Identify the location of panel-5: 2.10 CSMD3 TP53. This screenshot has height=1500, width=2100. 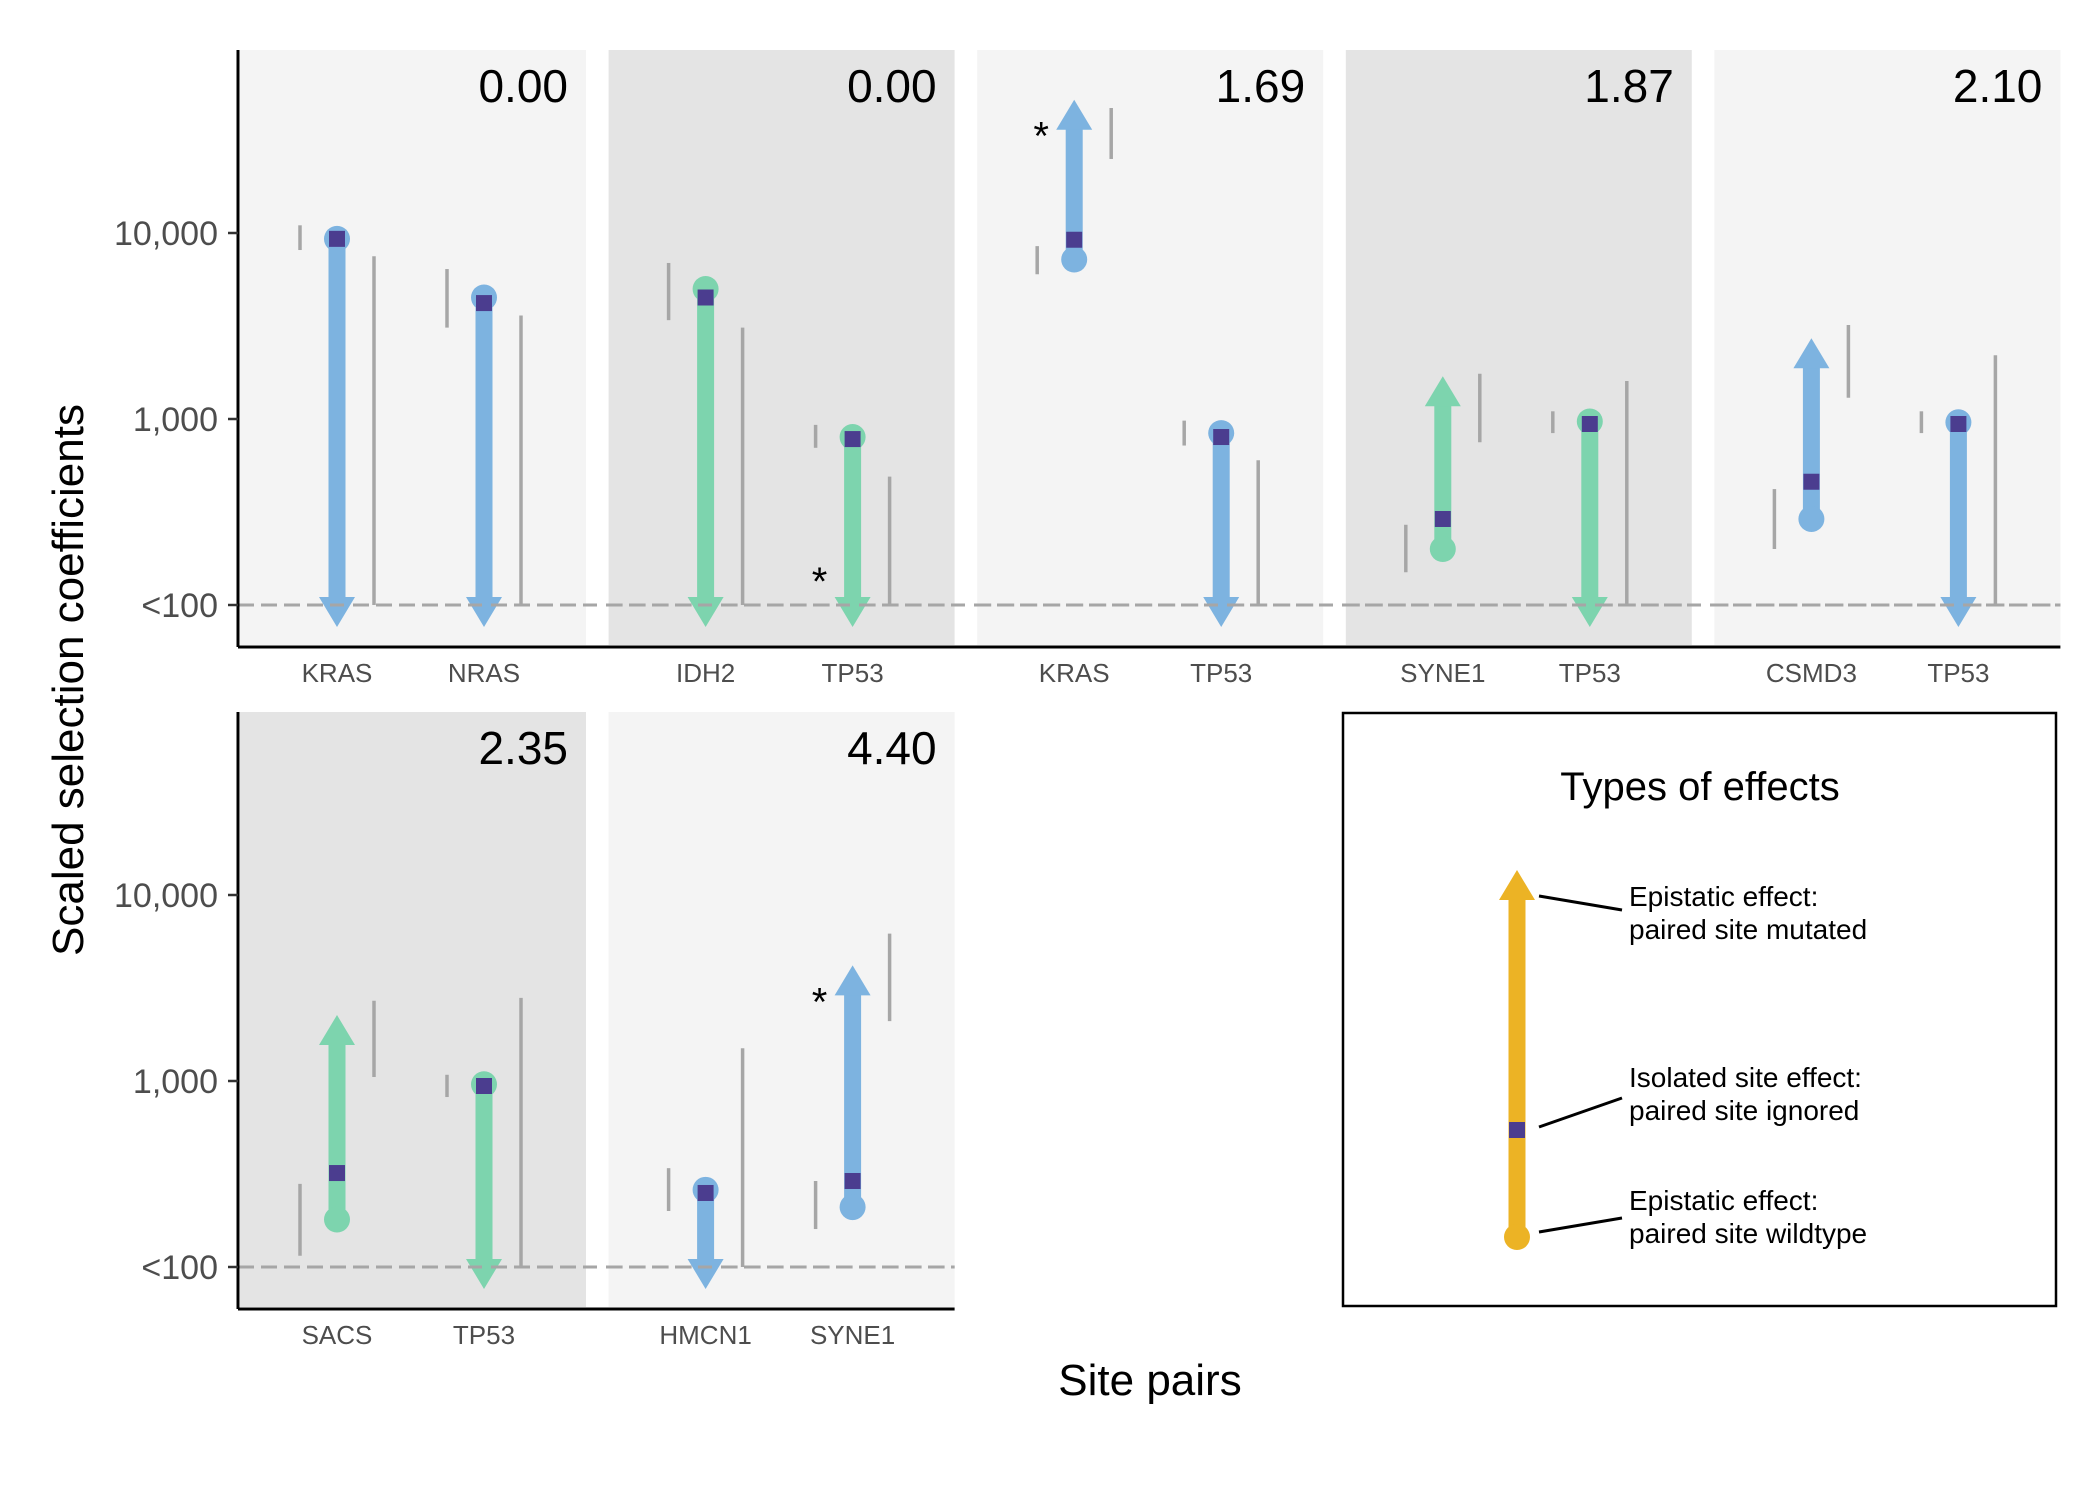
(1887, 369).